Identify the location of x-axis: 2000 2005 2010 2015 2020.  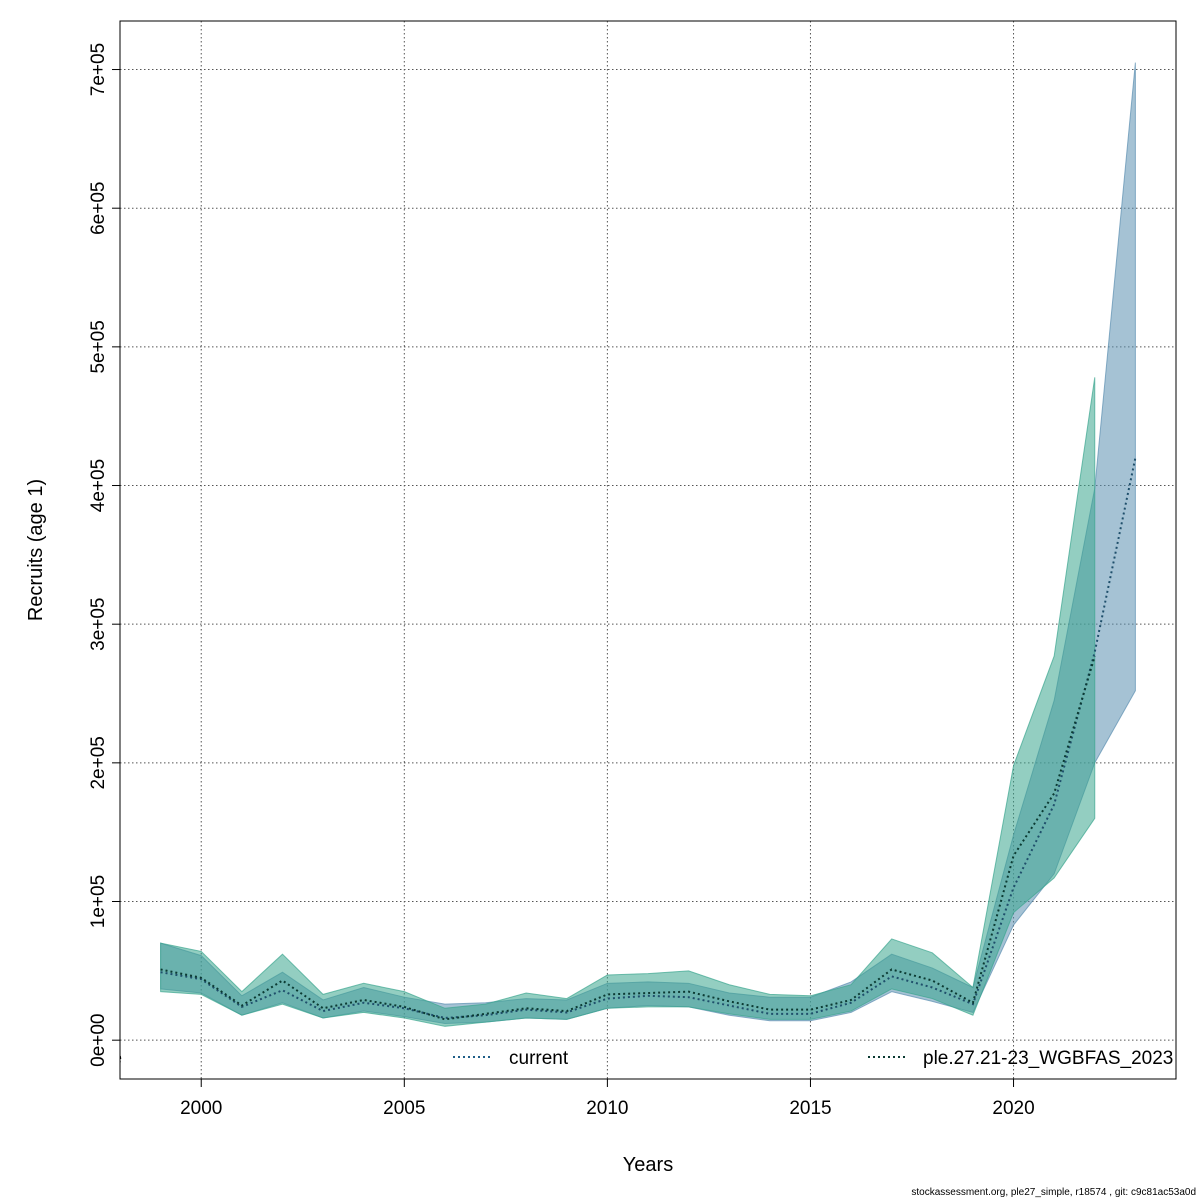
(607, 1099).